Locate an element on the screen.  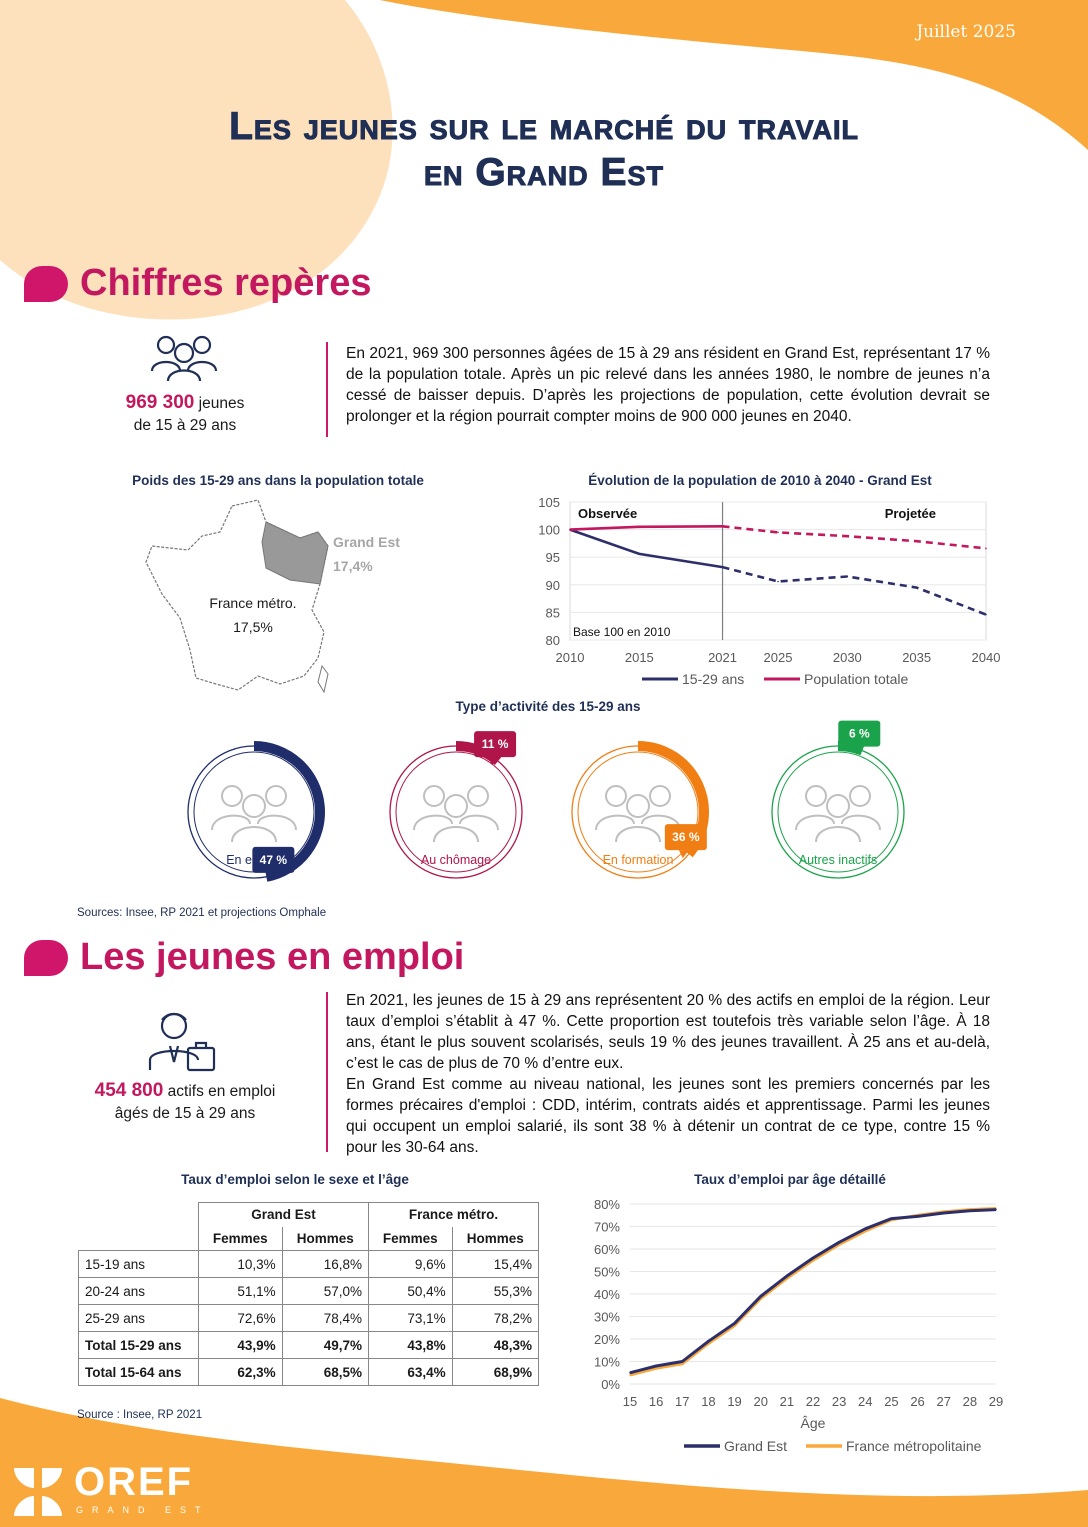
y-tick-label: 30% is located at coordinates (607, 1317).